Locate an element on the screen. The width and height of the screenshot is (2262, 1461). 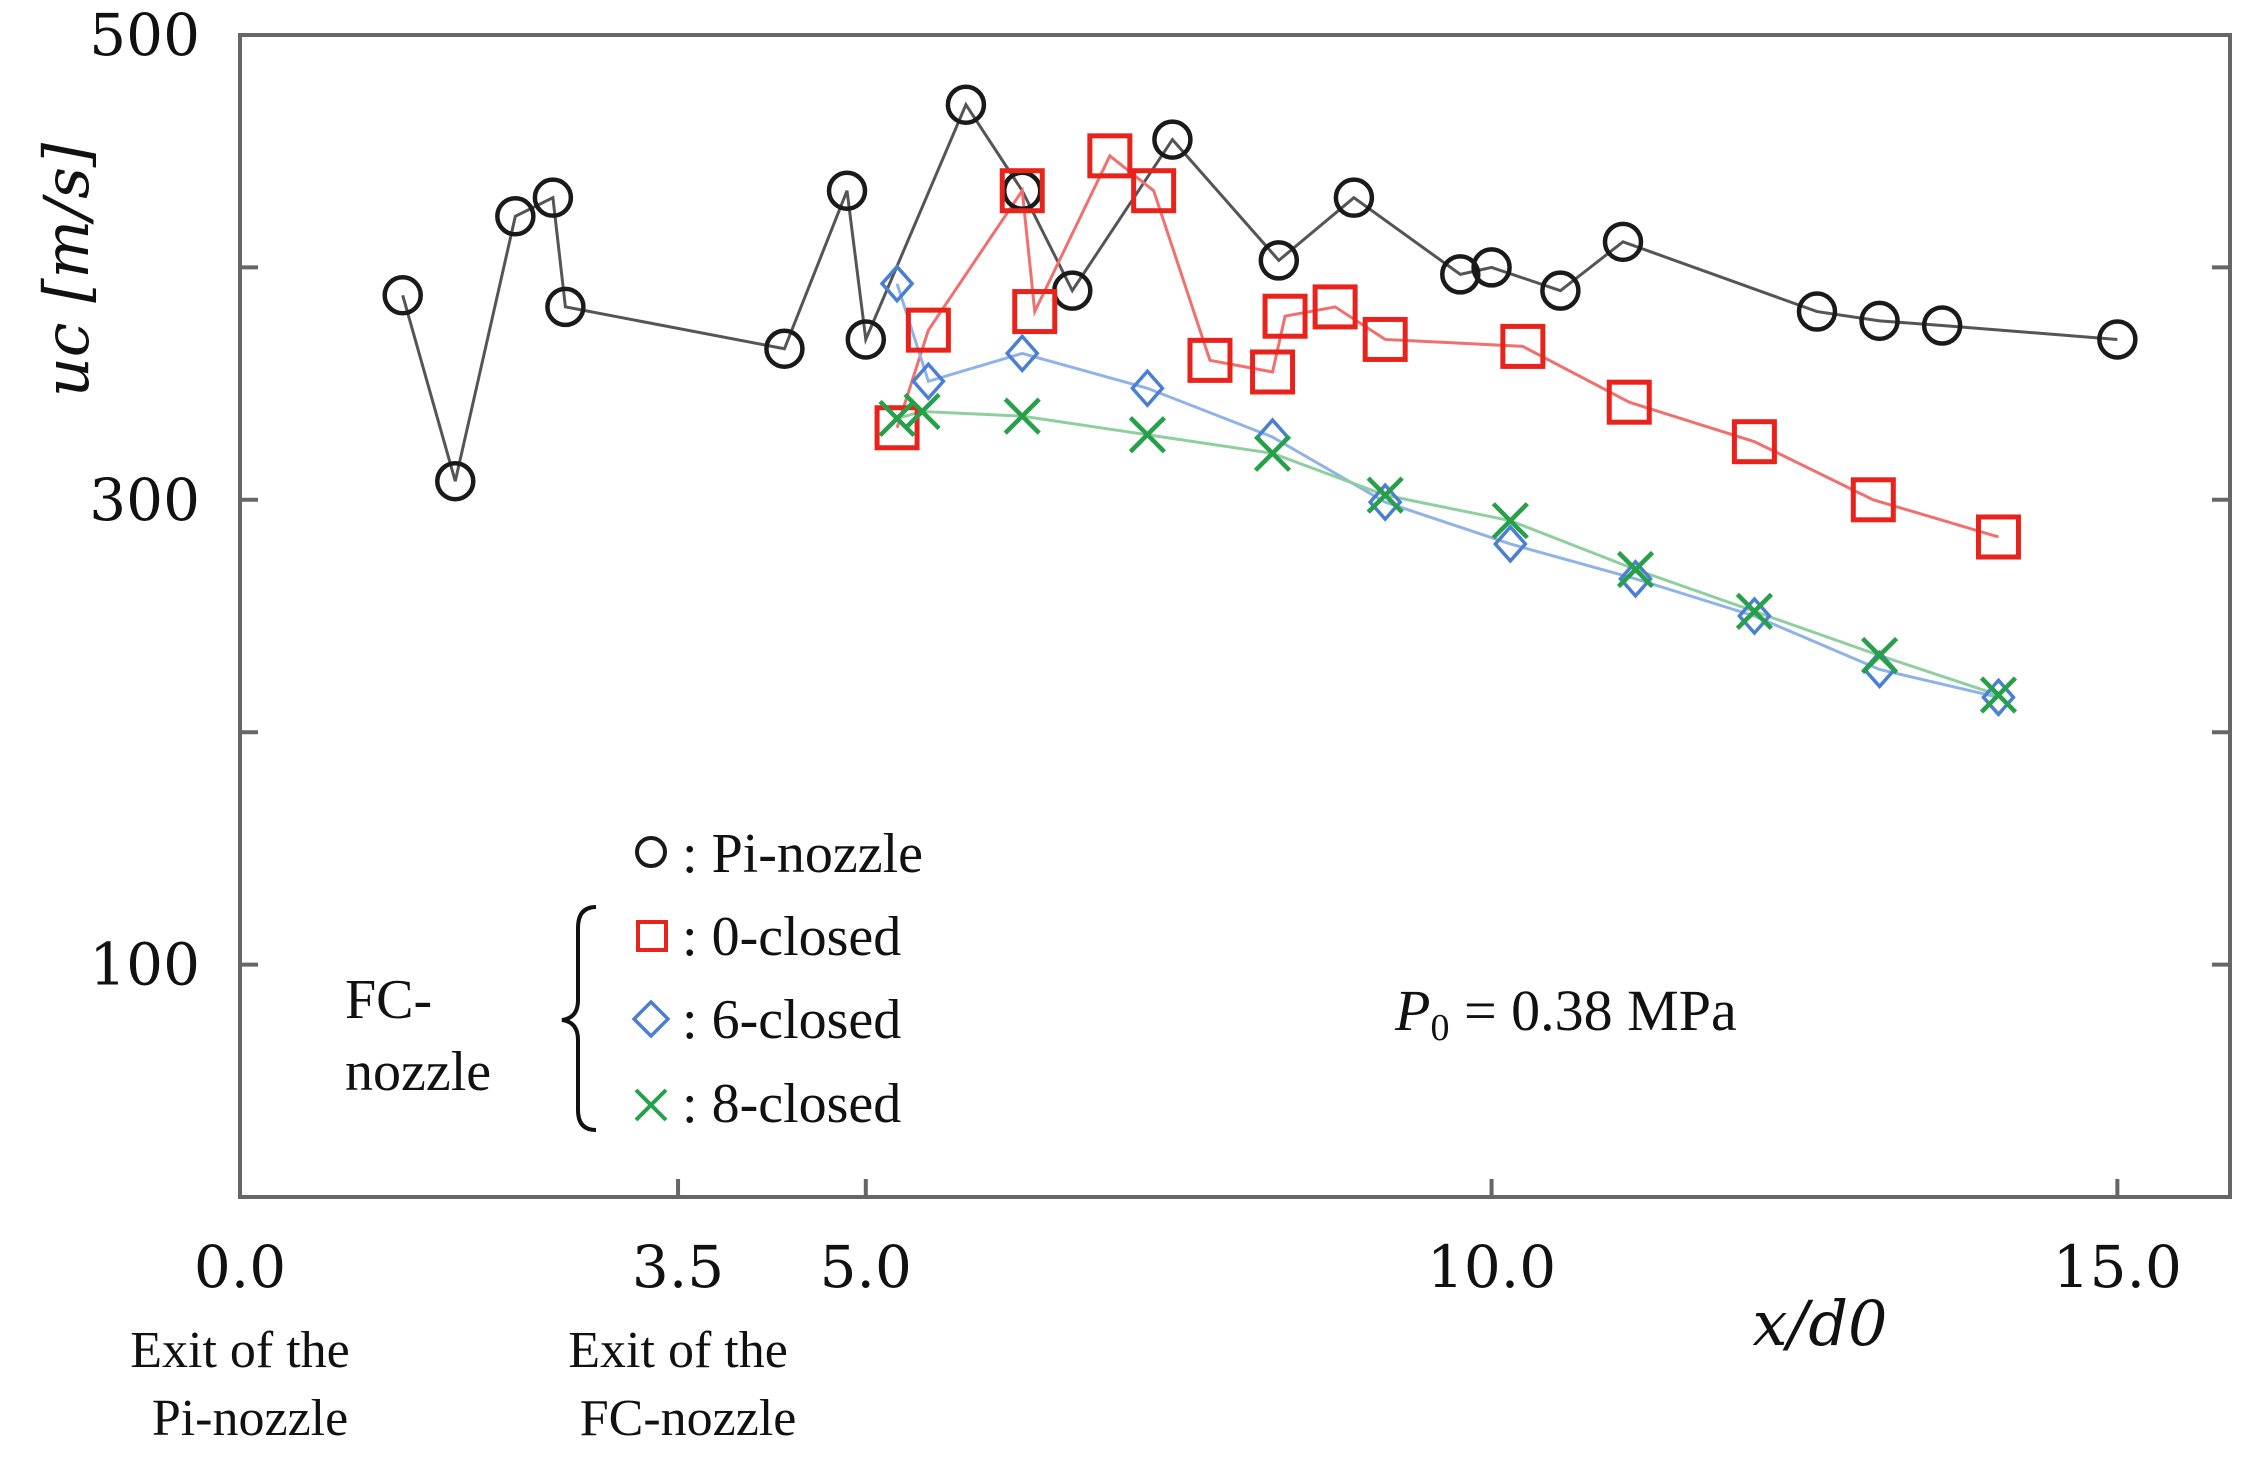
legend-label-8-closed: : 8-closed is located at coordinates (791, 1104).